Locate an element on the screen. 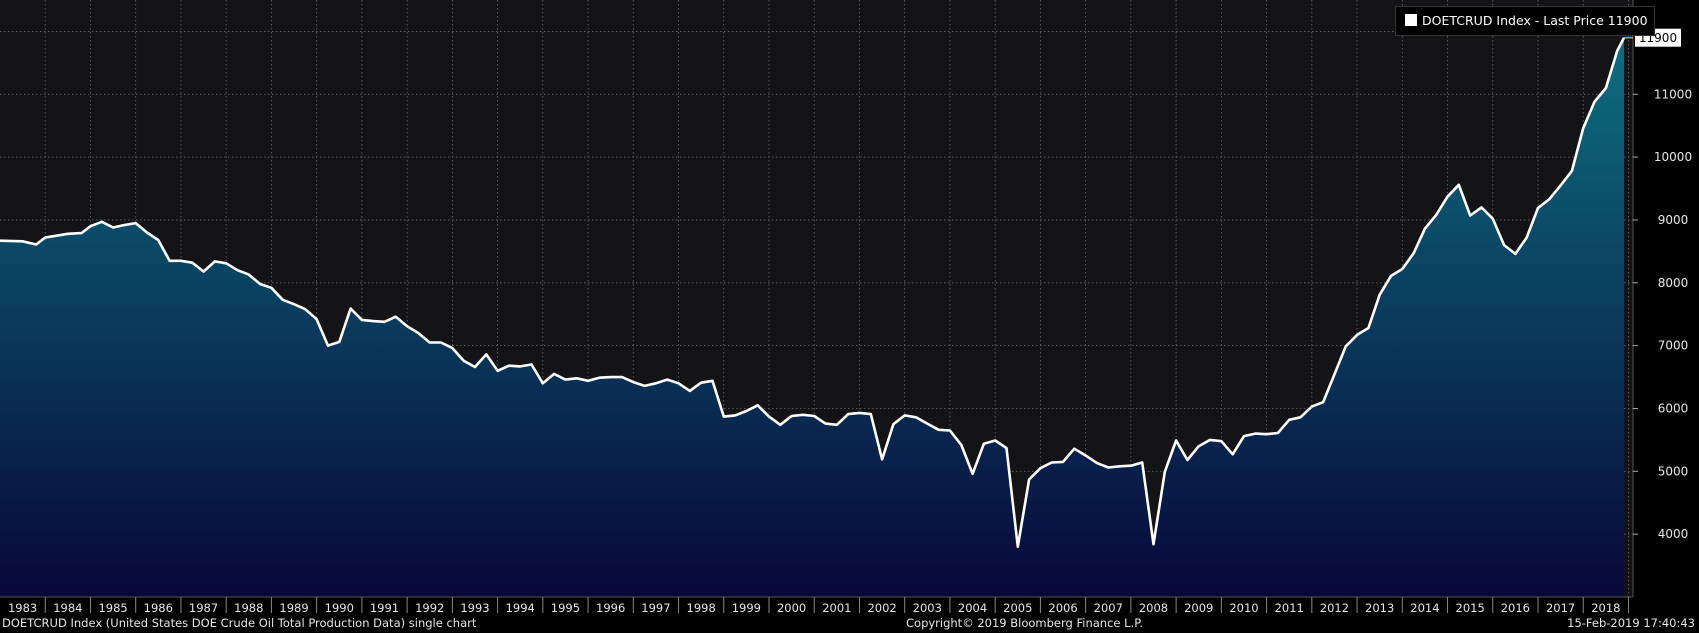 The width and height of the screenshot is (1699, 633). x-tick-label: 1995 is located at coordinates (565, 608).